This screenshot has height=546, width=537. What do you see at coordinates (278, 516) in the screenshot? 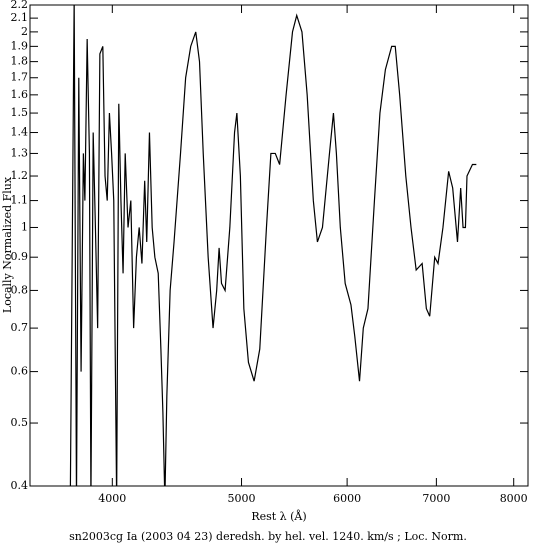
I see `x-axis-label: Rest λ (Å)` at bounding box center [278, 516].